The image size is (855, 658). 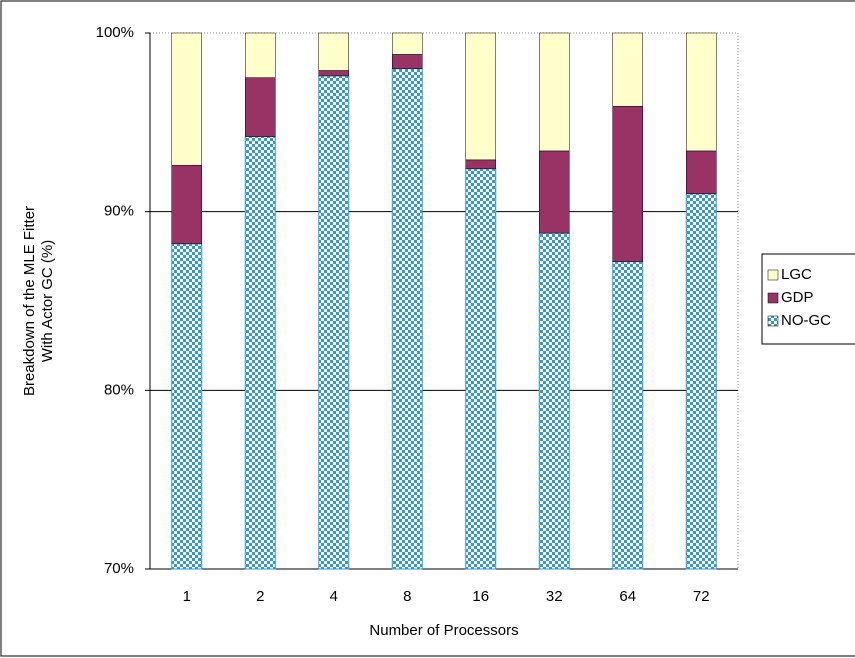 I want to click on x-tick-label: 4, so click(x=334, y=596).